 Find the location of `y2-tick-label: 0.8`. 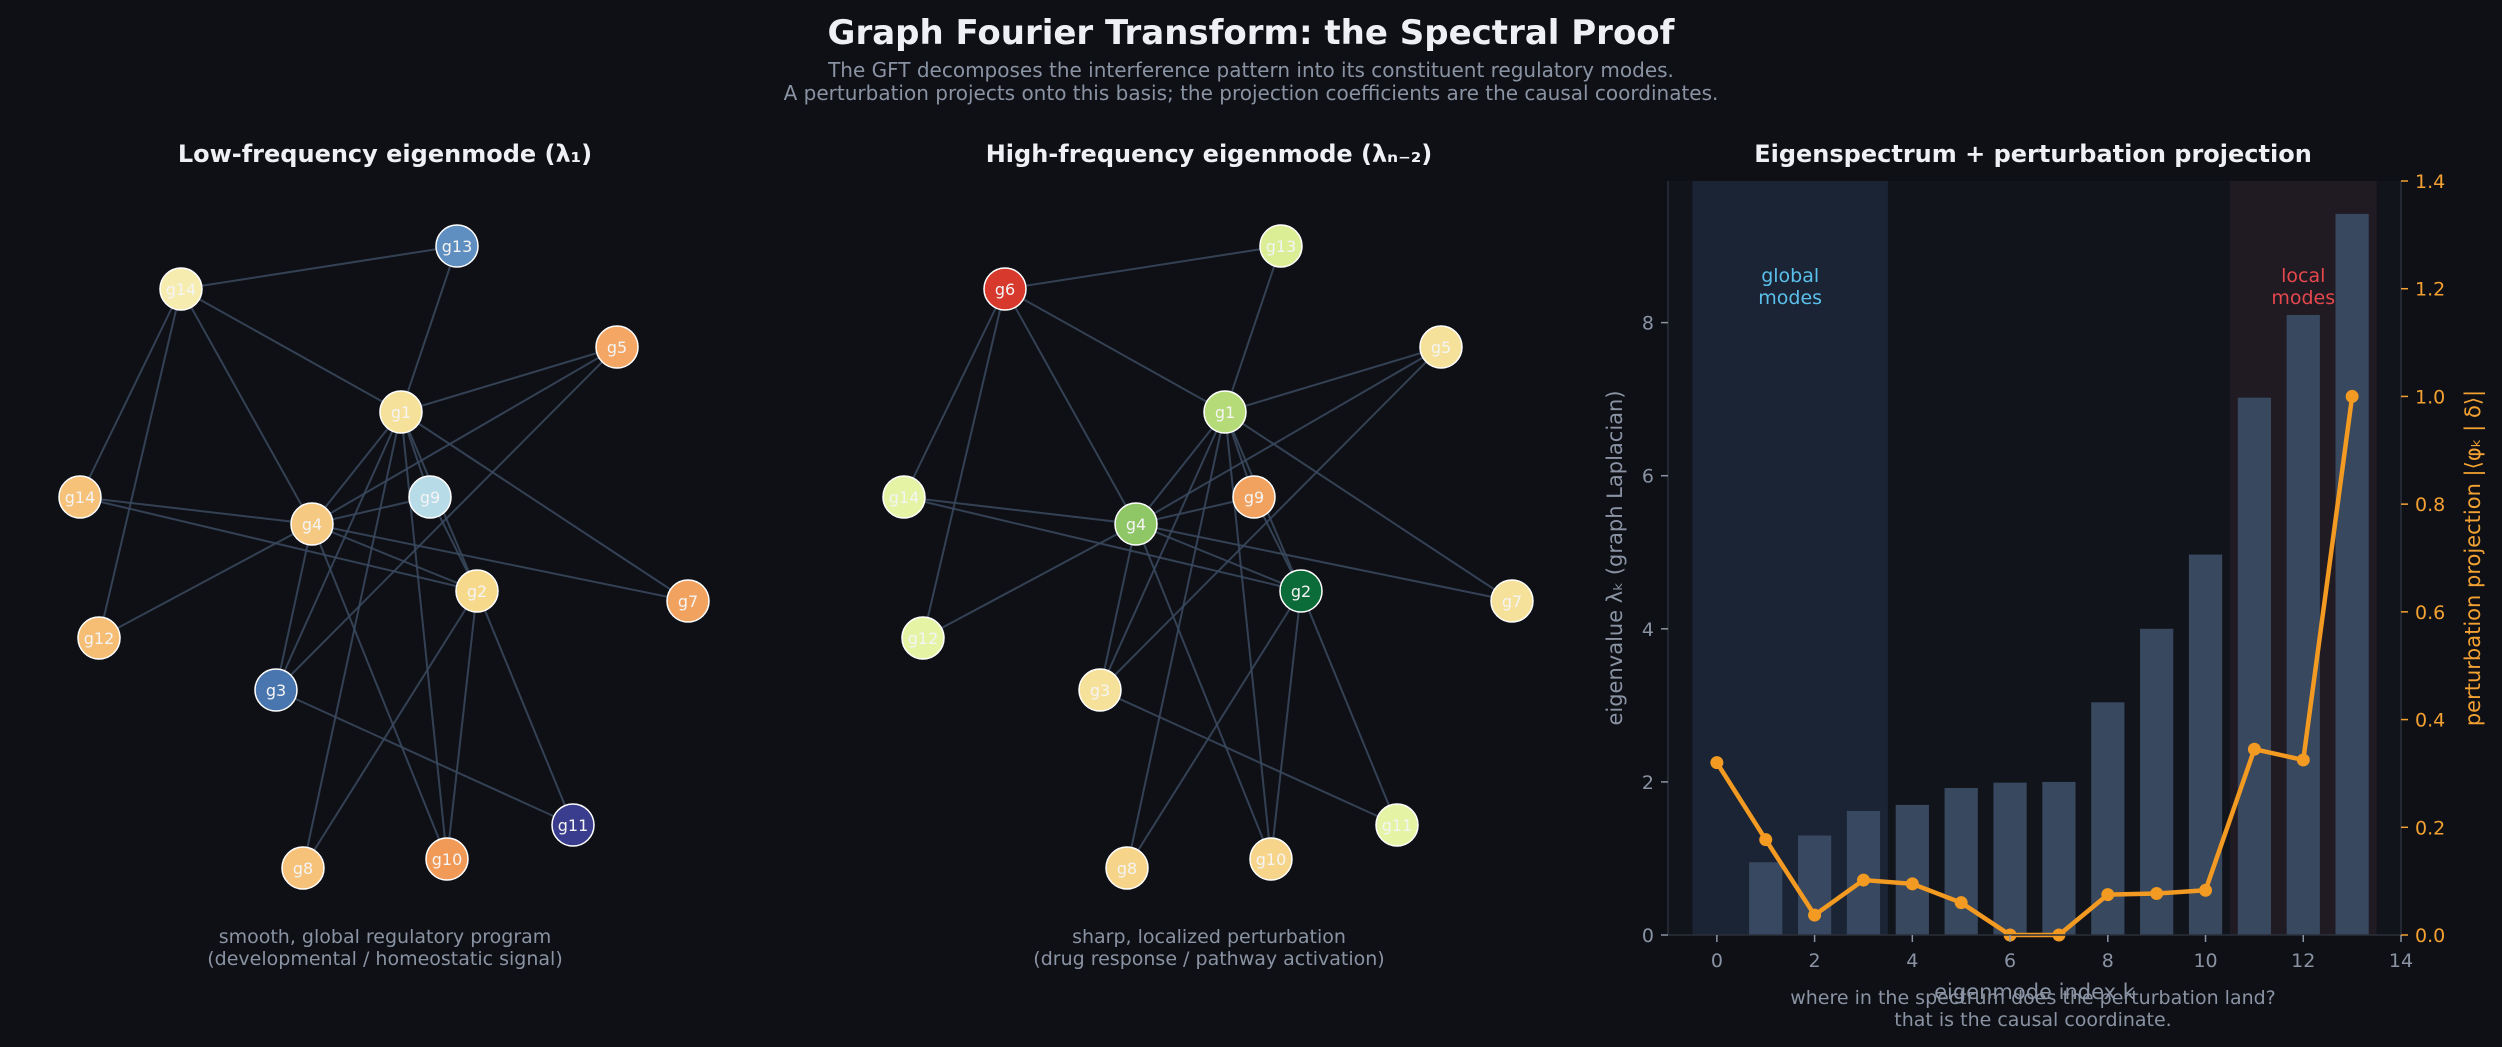

y2-tick-label: 0.8 is located at coordinates (2430, 505).